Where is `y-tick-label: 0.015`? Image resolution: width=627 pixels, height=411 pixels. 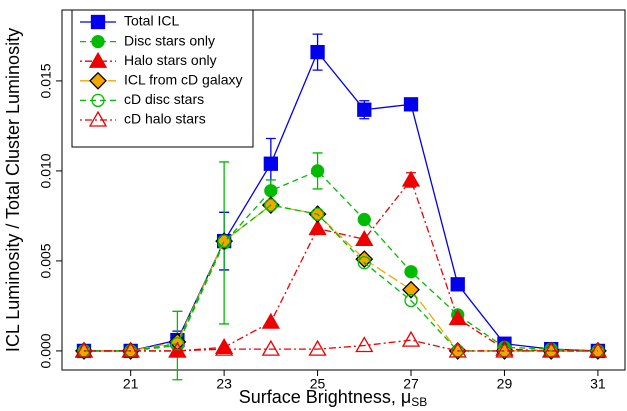 y-tick-label: 0.015 is located at coordinates (46, 80).